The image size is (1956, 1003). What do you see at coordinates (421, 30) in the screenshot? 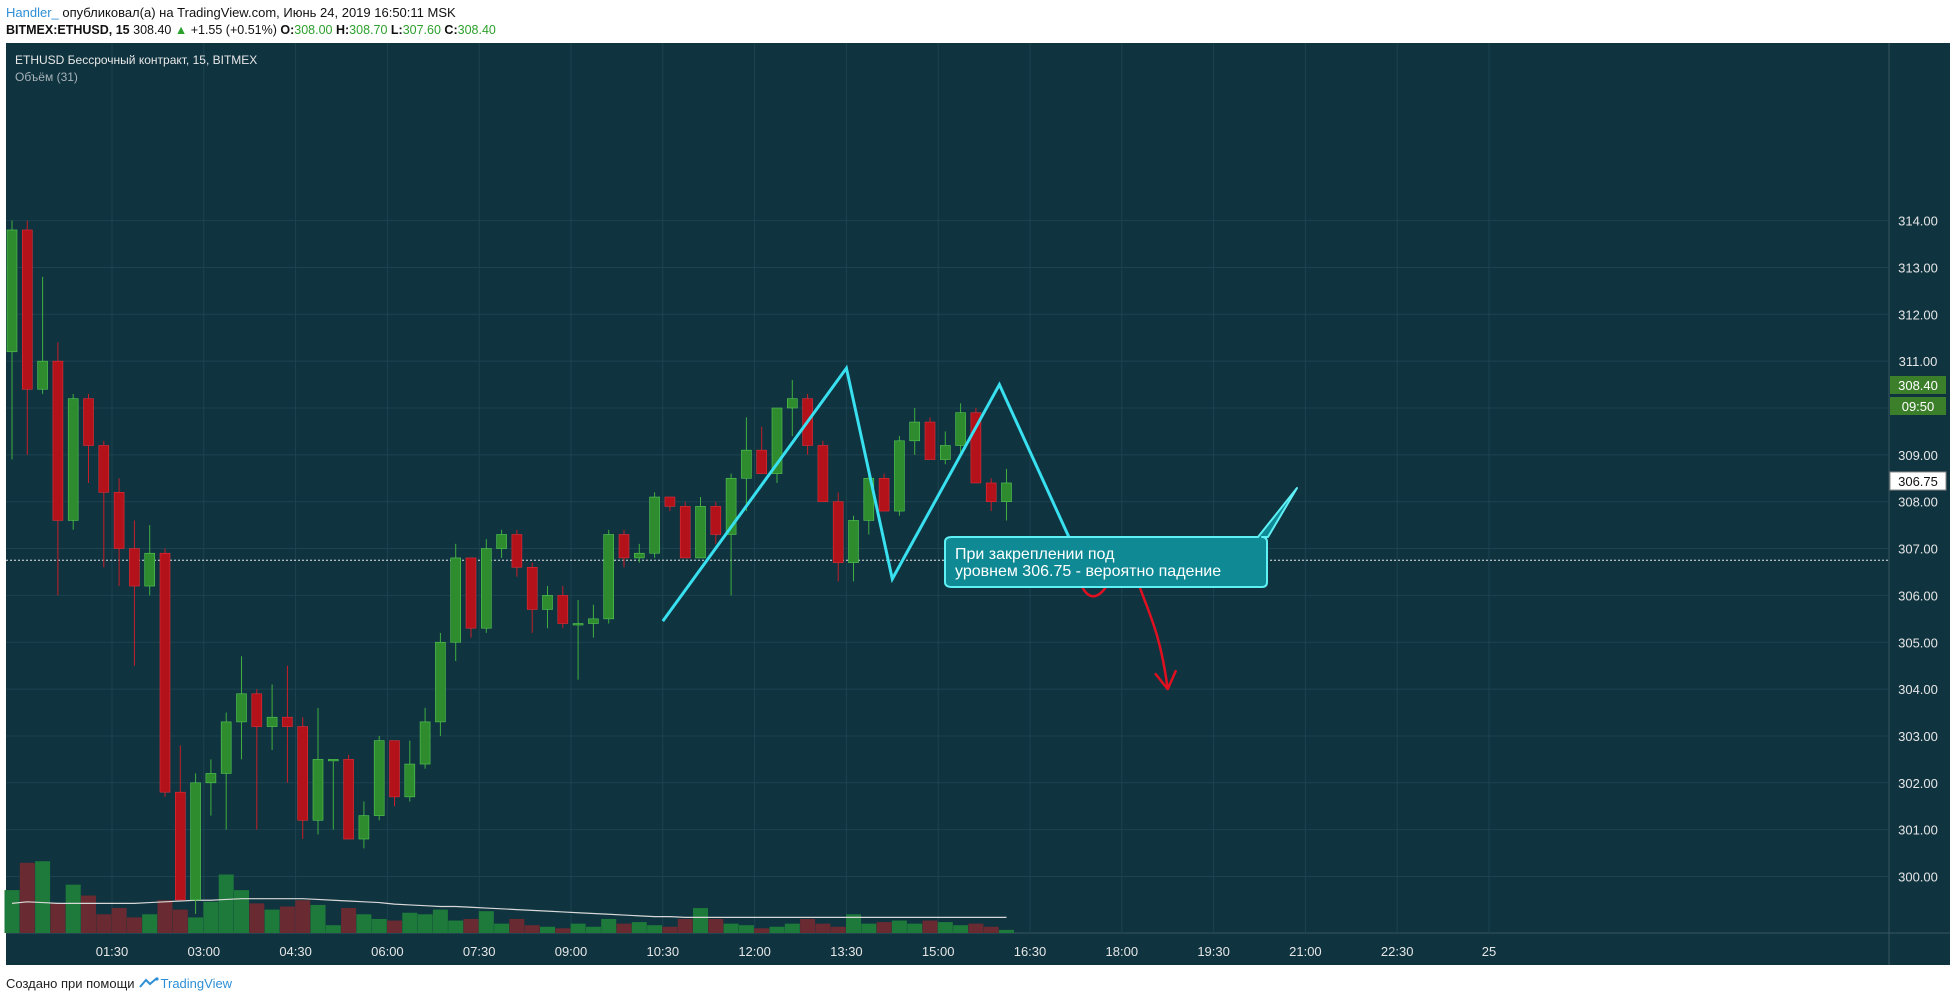
I see `low-value: 307.60` at bounding box center [421, 30].